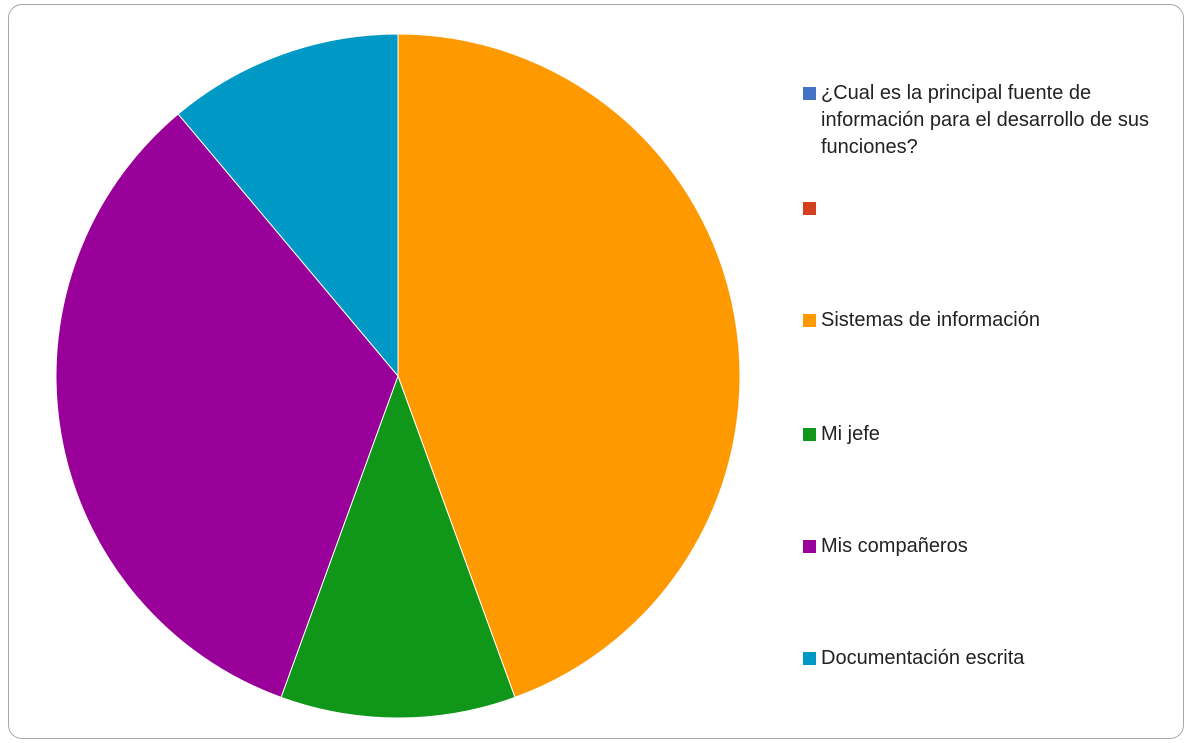 The height and width of the screenshot is (743, 1192). What do you see at coordinates (930, 320) in the screenshot?
I see `legend-label: Sistemas de información` at bounding box center [930, 320].